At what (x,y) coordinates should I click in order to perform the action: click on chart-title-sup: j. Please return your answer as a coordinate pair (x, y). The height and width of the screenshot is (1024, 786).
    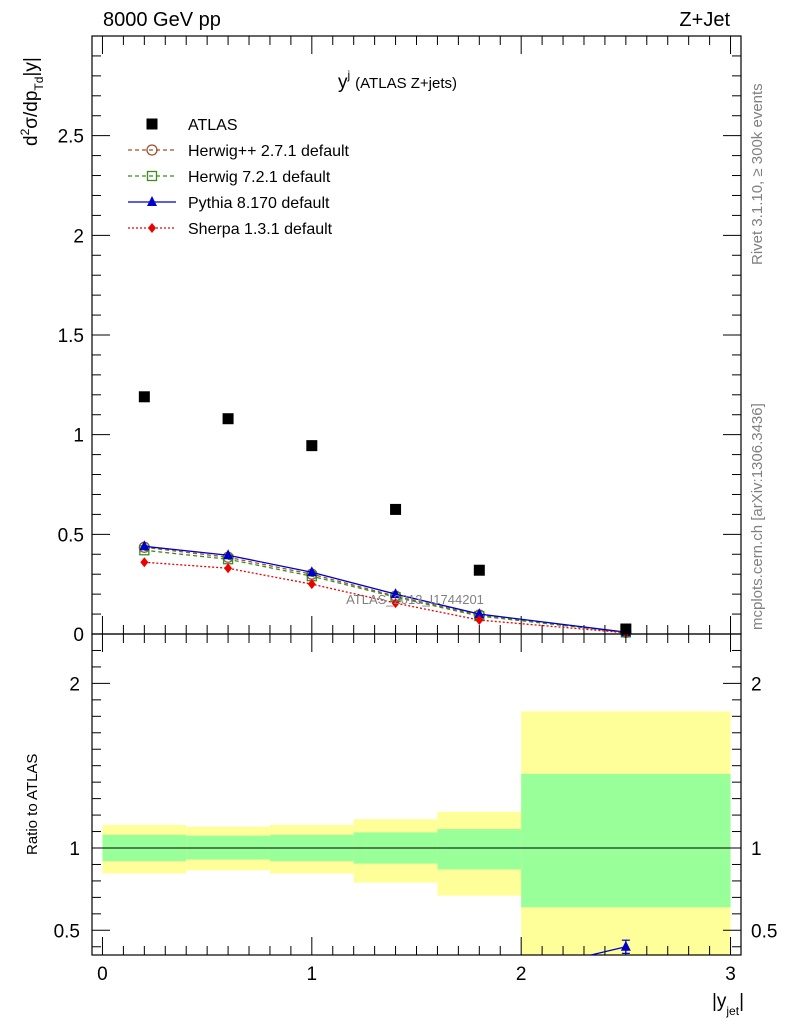
    Looking at the image, I should click on (349, 75).